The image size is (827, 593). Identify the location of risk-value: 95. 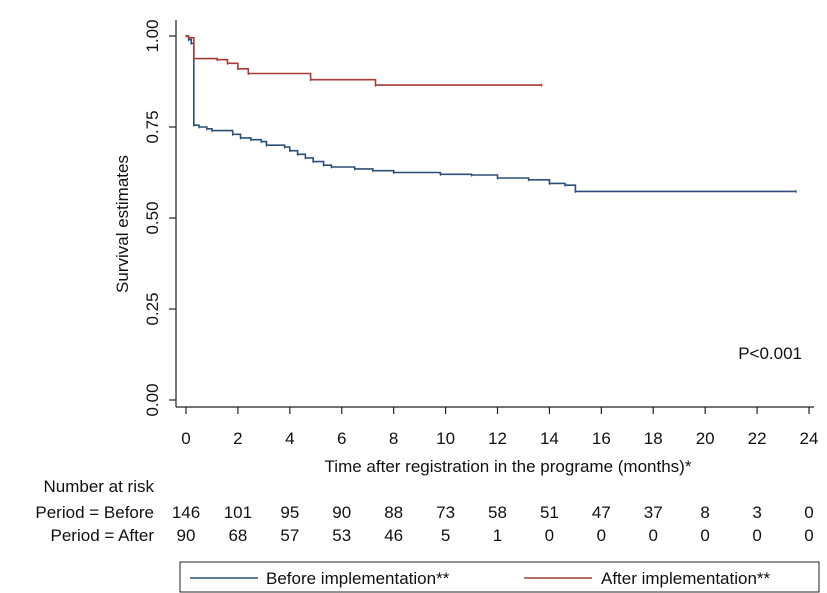
(289, 512).